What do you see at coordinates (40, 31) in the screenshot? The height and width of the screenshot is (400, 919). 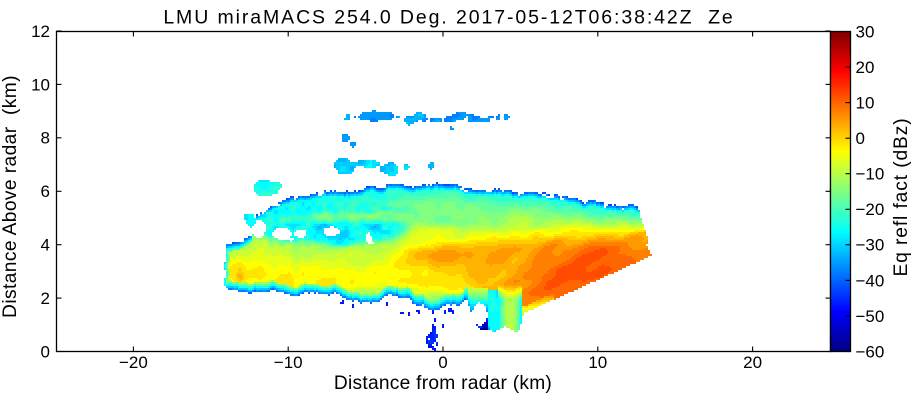 I see `svg-text: 12` at bounding box center [40, 31].